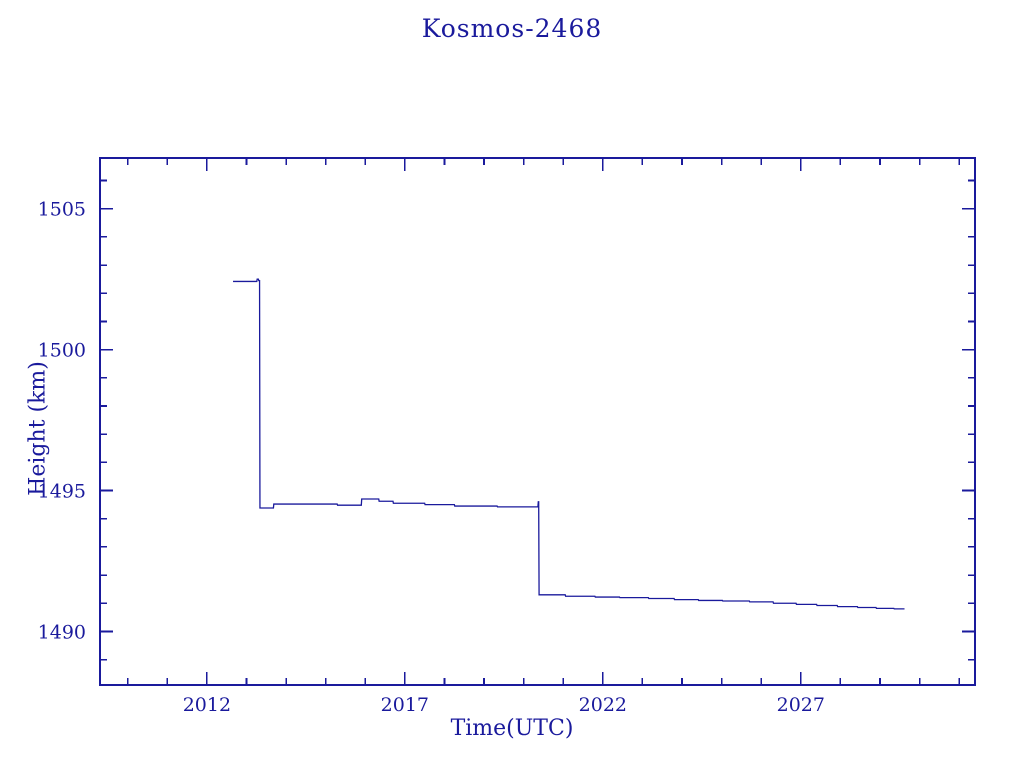 Image resolution: width=1024 pixels, height=768 pixels. Describe the element at coordinates (512, 28) in the screenshot. I see `chart-title: Kosmos-2468` at that location.